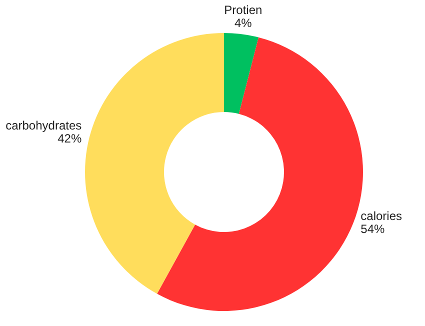 The width and height of the screenshot is (425, 326). Describe the element at coordinates (44, 125) in the screenshot. I see `slice-label: carbohydrates` at that location.